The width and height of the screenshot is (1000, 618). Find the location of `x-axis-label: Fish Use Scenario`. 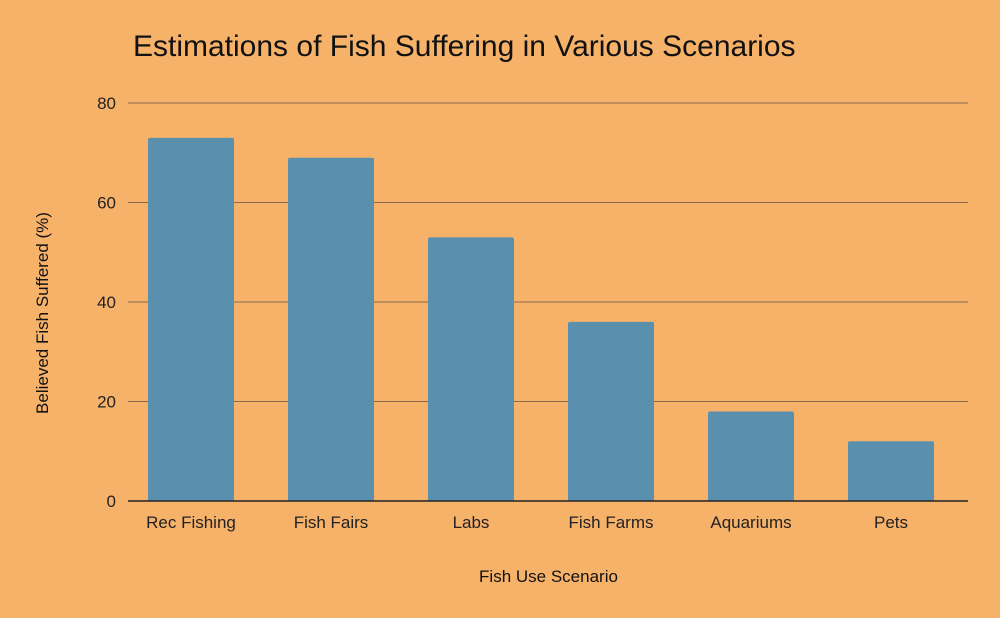

x-axis-label: Fish Use Scenario is located at coordinates (548, 576).